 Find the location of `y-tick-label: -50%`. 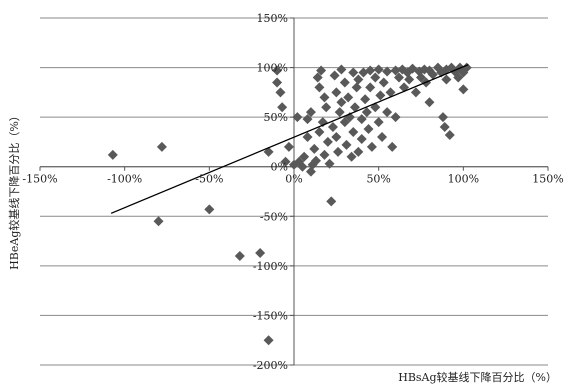

y-tick-label: -50% is located at coordinates (274, 216).